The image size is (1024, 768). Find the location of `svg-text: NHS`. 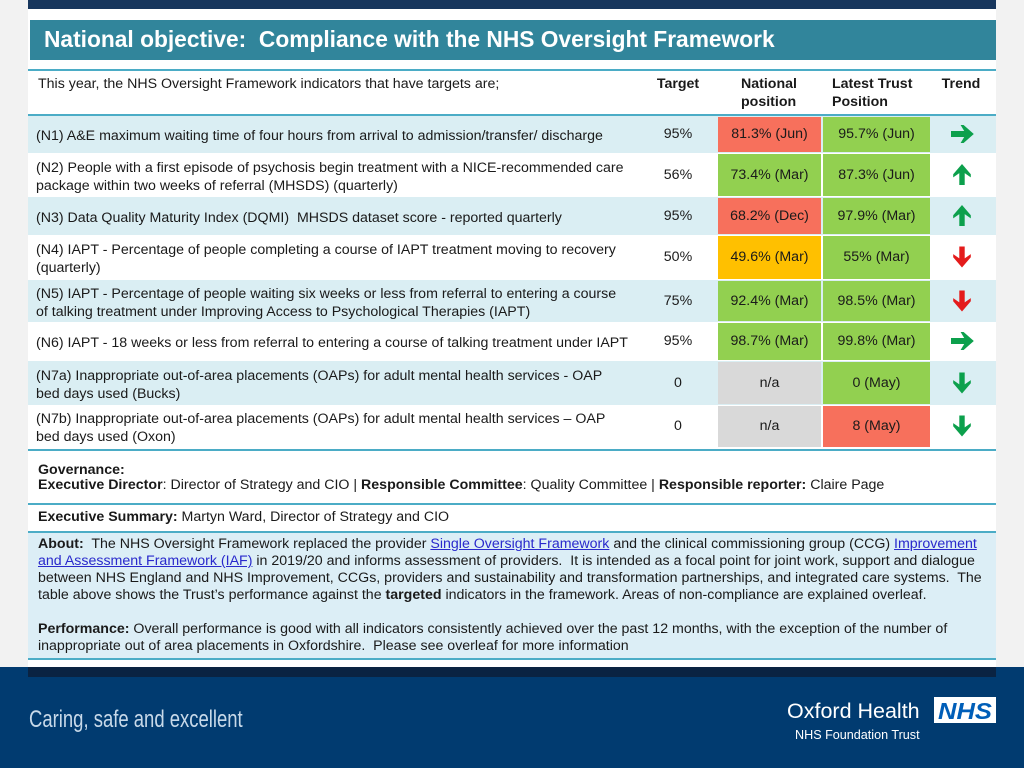

svg-text: NHS is located at coordinates (965, 710).